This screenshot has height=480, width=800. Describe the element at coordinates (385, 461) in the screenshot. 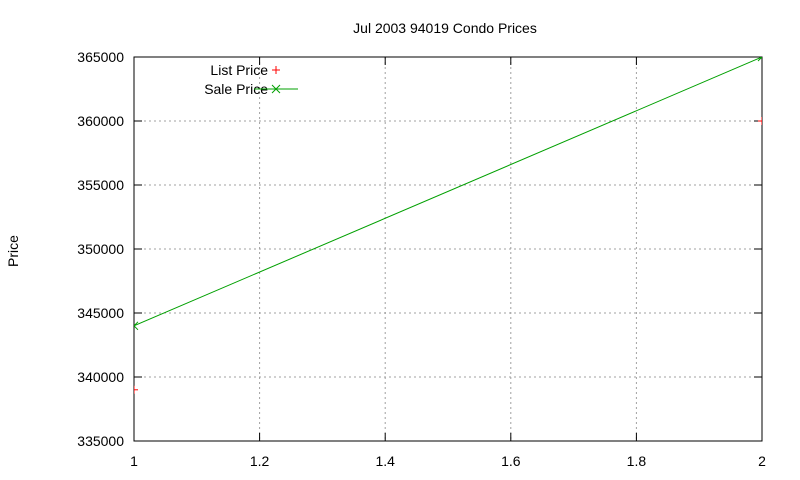

I see `x-tick-label: 1.4` at that location.